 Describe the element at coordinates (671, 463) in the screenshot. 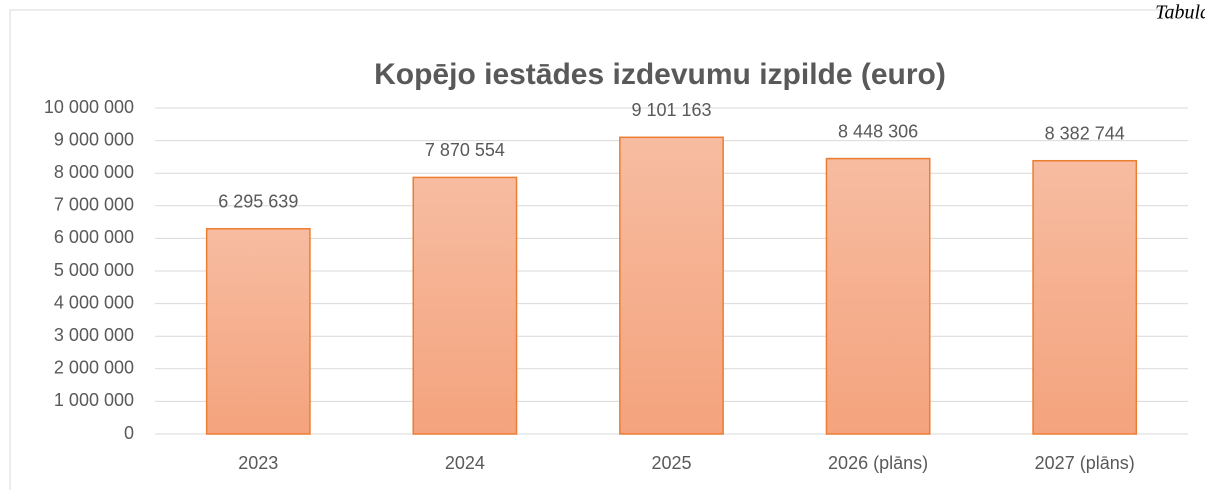

I see `x-tick-label: 2025` at that location.